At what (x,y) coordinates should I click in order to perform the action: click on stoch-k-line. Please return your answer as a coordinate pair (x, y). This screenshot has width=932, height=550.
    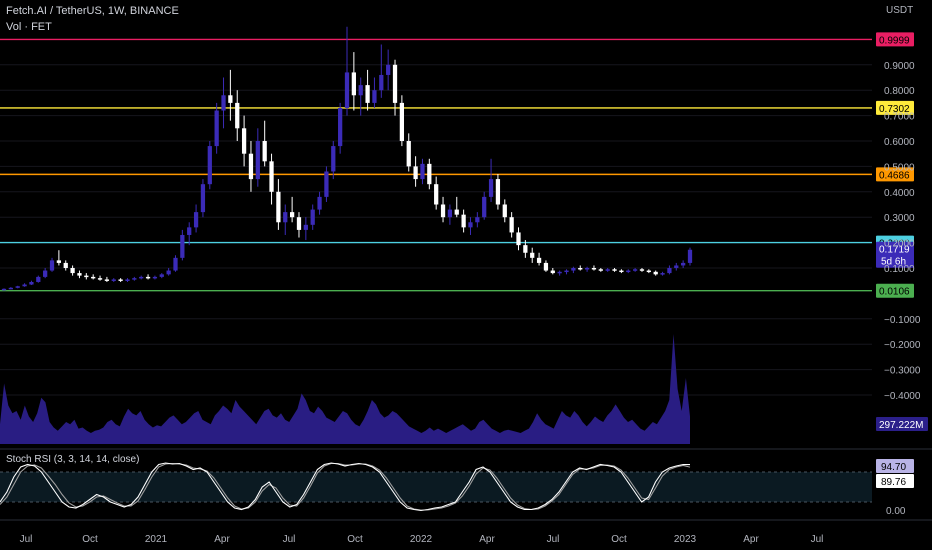
    Looking at the image, I should click on (345, 487).